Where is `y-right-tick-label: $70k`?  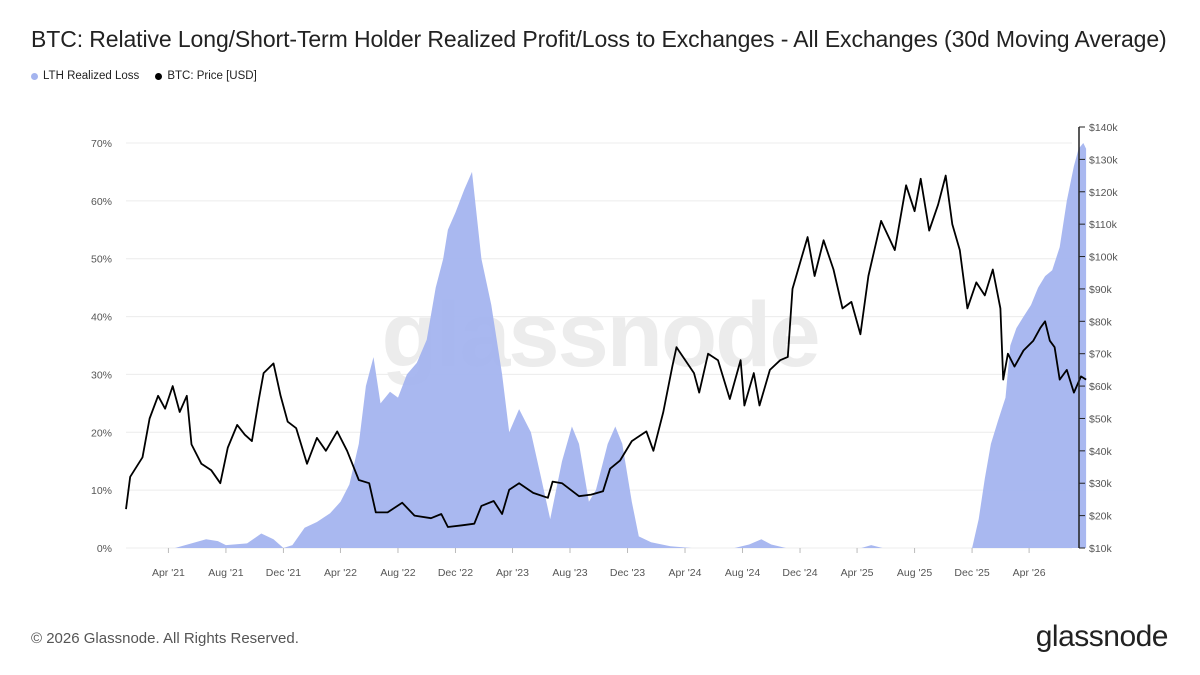
y-right-tick-label: $70k is located at coordinates (1101, 355).